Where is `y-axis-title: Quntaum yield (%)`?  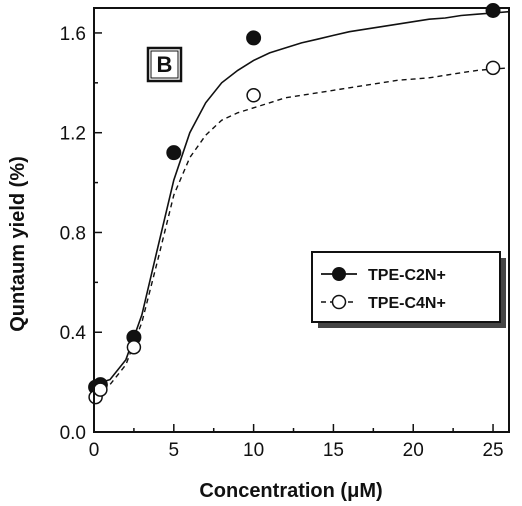
y-axis-title: Quntaum yield (%) is located at coordinates (18, 244).